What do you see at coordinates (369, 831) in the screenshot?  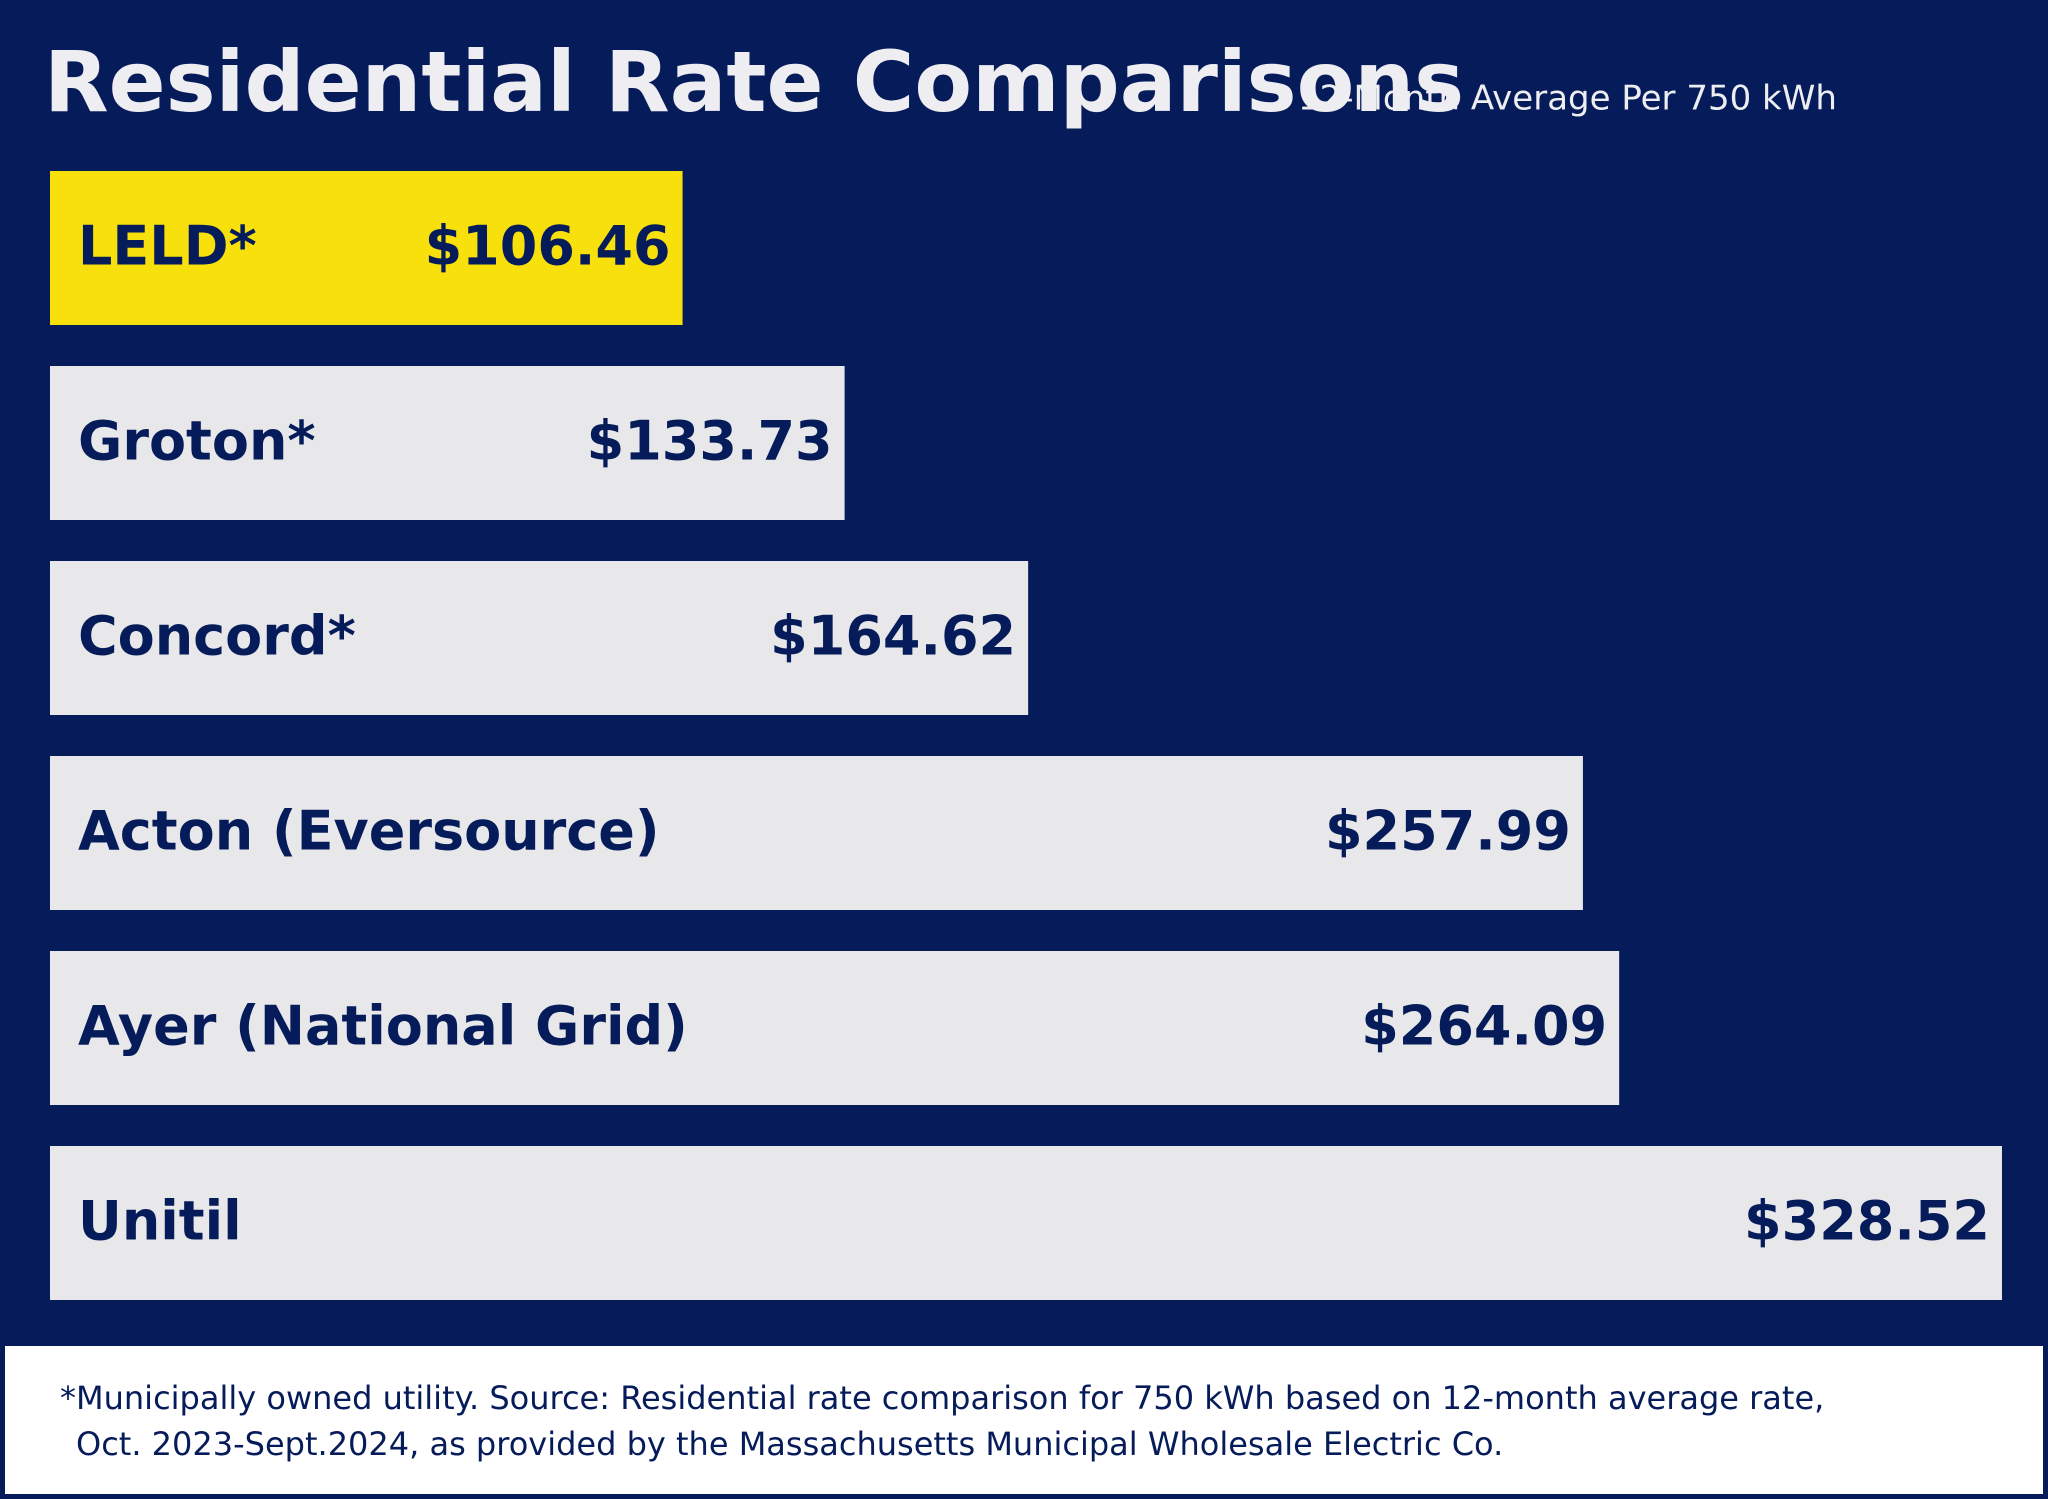 I see `category-label: Acton (Eversource)` at bounding box center [369, 831].